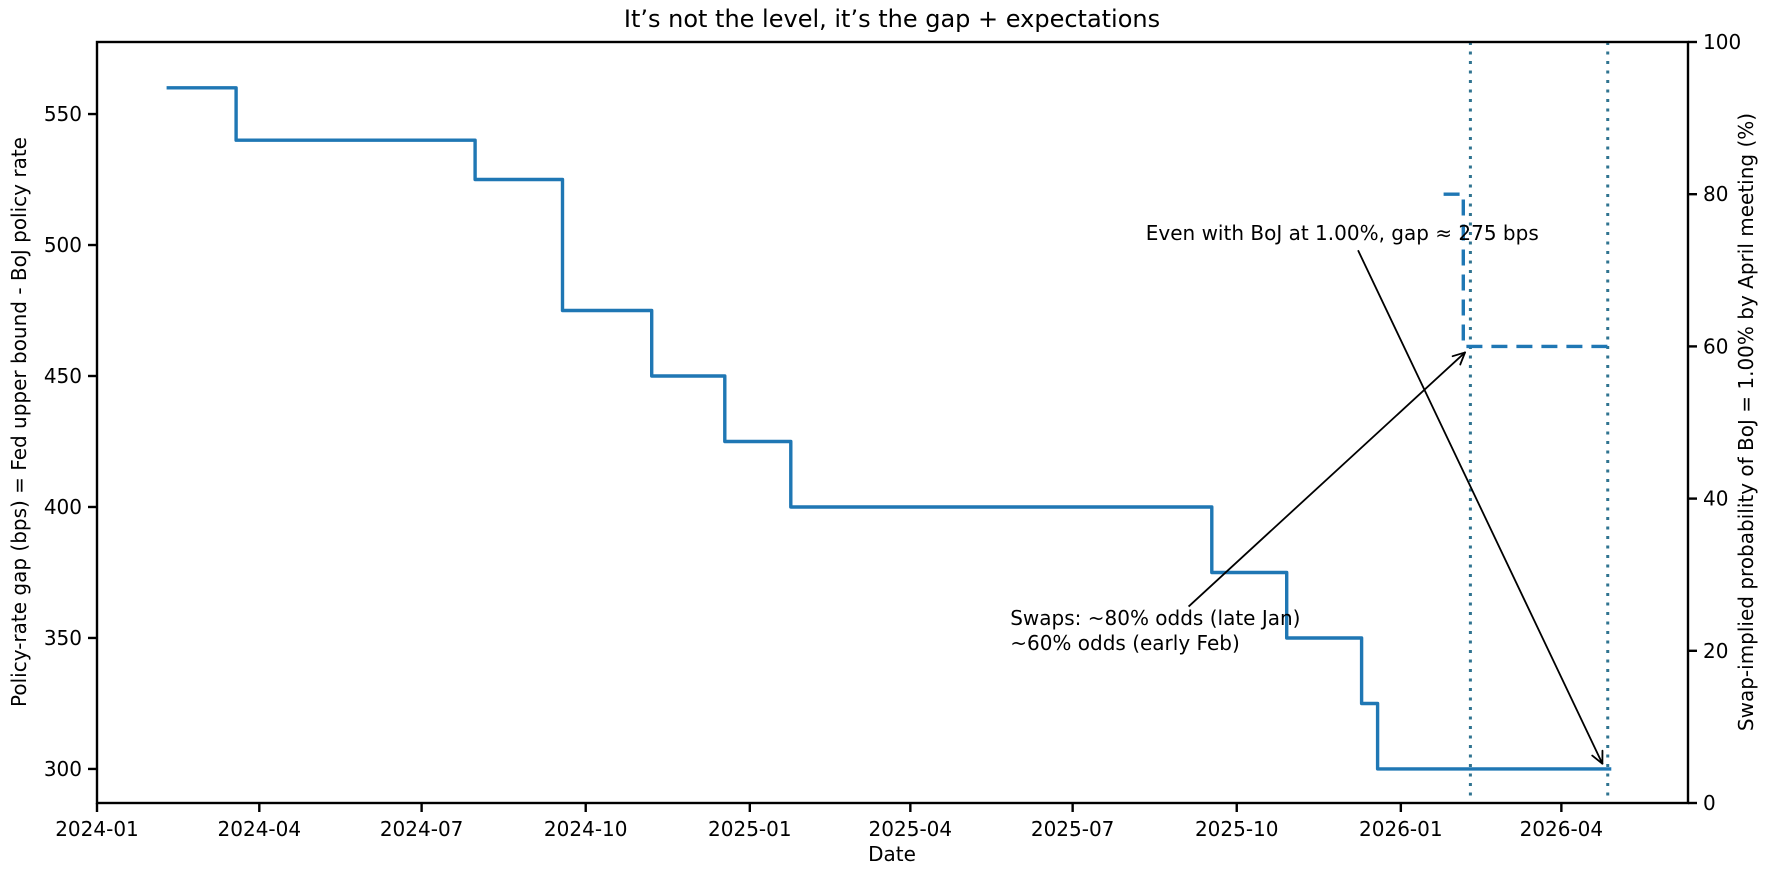 This screenshot has height=878, width=1780. What do you see at coordinates (1715, 499) in the screenshot?
I see `right-y-tick-label: 40` at bounding box center [1715, 499].